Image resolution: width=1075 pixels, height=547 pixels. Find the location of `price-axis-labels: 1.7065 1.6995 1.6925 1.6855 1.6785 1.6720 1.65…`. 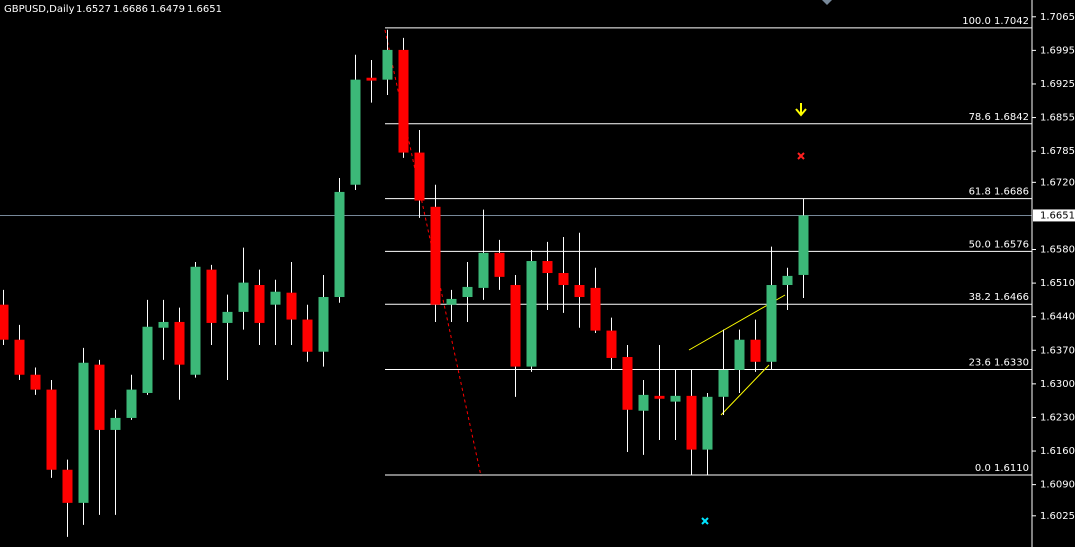

price-axis-labels: 1.7065 1.6995 1.6925 1.6855 1.6785 1.6720 1.65… is located at coordinates (1053, 267).